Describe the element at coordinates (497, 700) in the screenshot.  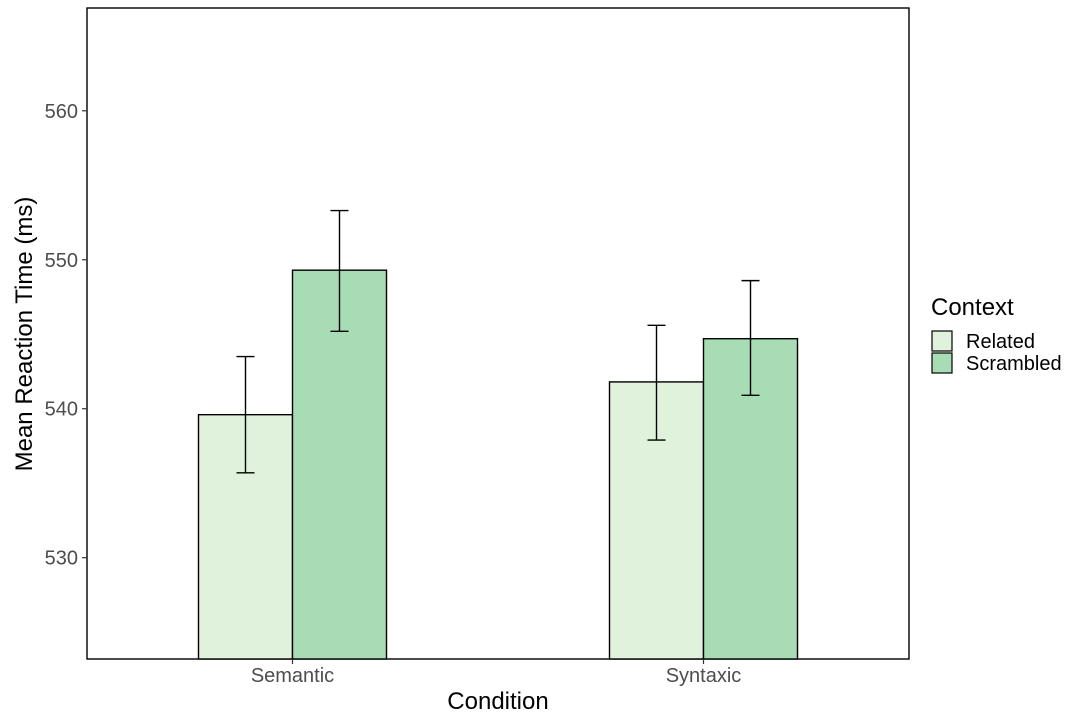
I see `x-axis-title: Condition` at that location.